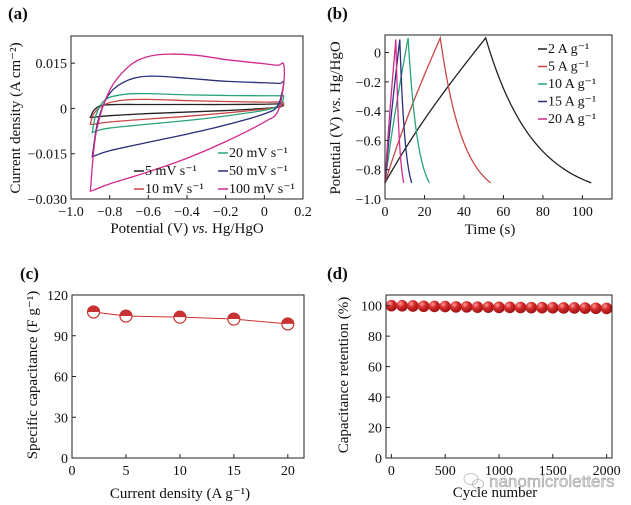  I want to click on panel-c-y-ticks: 0 30 60 90 120, so click(61, 378).